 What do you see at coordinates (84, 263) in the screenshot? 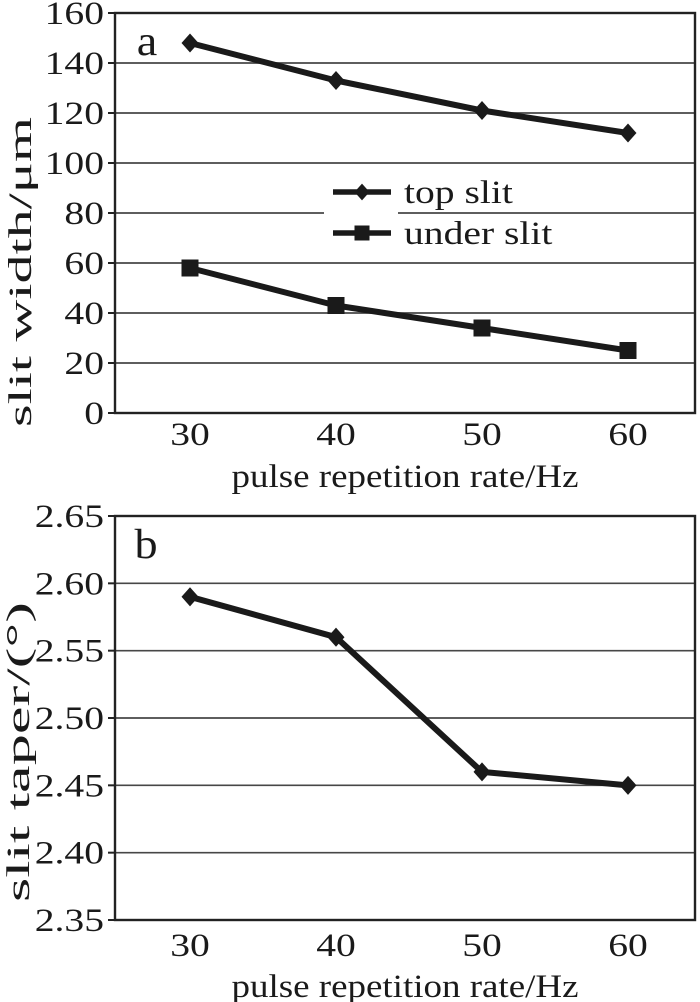
I see `y-tick-label: 60` at bounding box center [84, 263].